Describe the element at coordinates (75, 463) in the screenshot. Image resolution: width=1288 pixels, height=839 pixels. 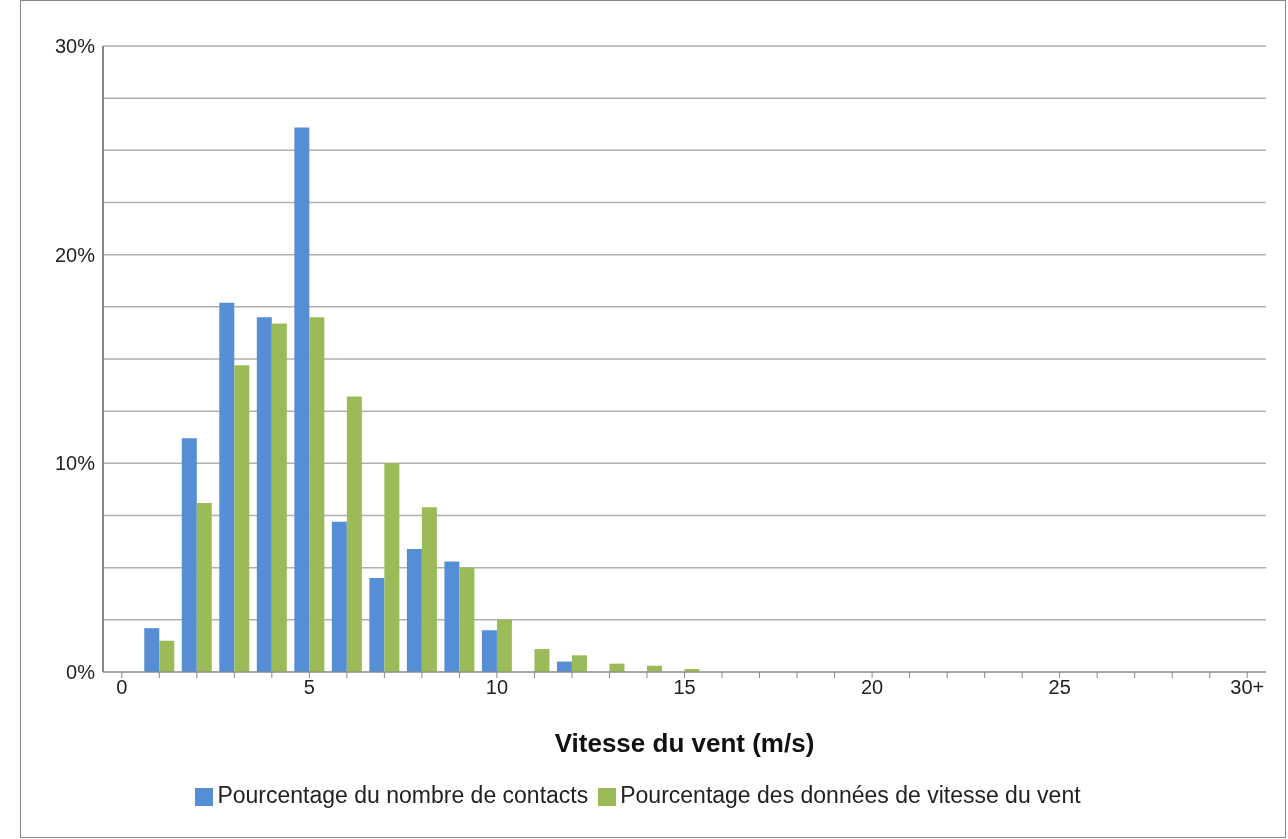
I see `y-tick-label: 10%` at that location.